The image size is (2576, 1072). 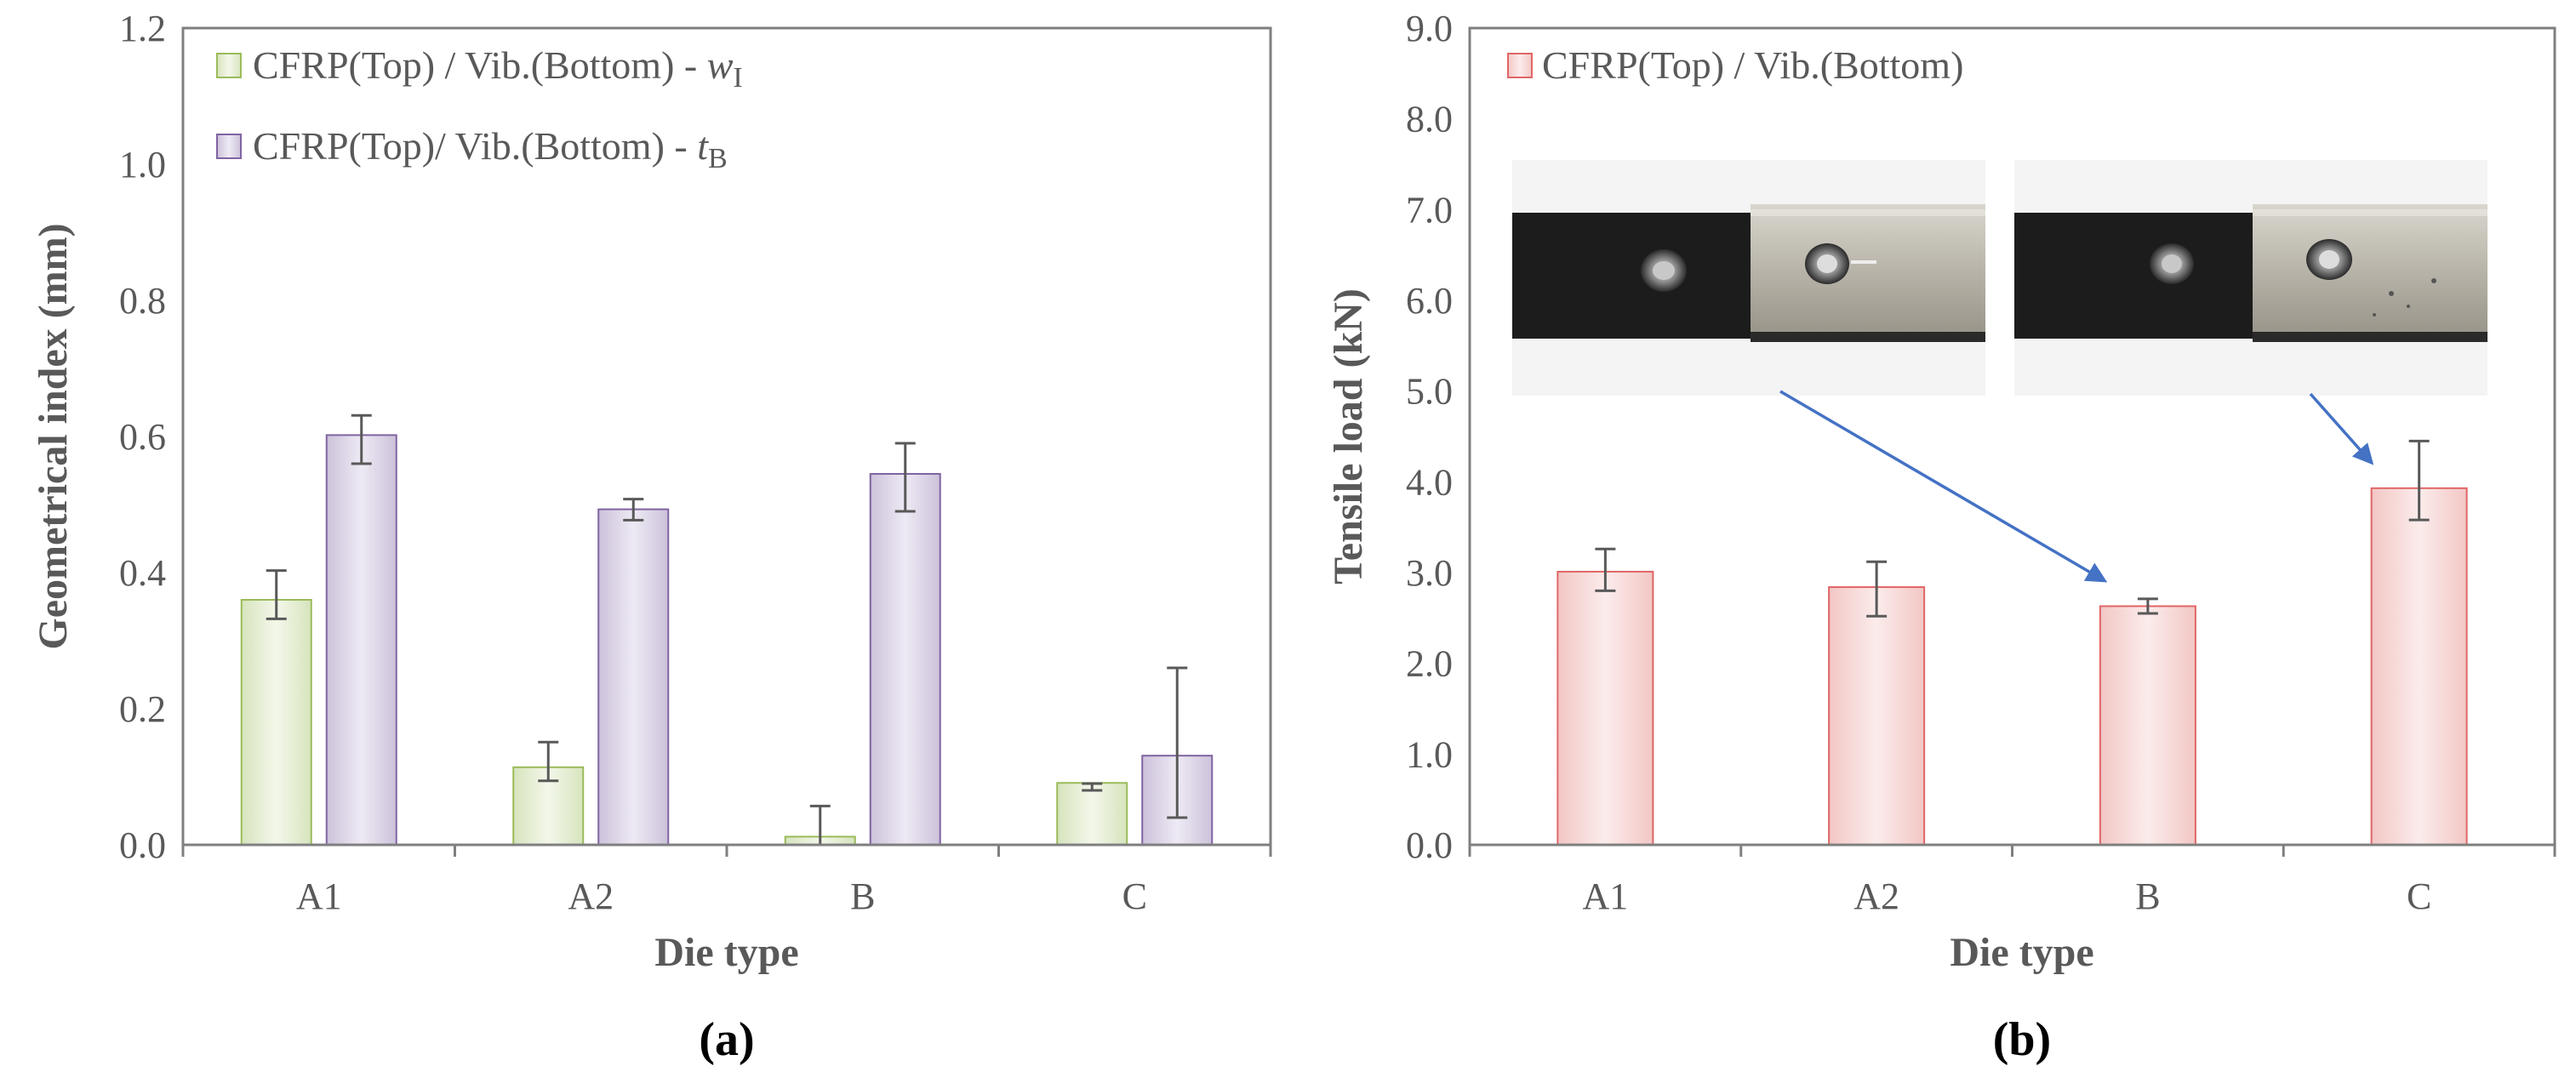 What do you see at coordinates (1429, 301) in the screenshot?
I see `chart-b-ytick-label: 6.0` at bounding box center [1429, 301].